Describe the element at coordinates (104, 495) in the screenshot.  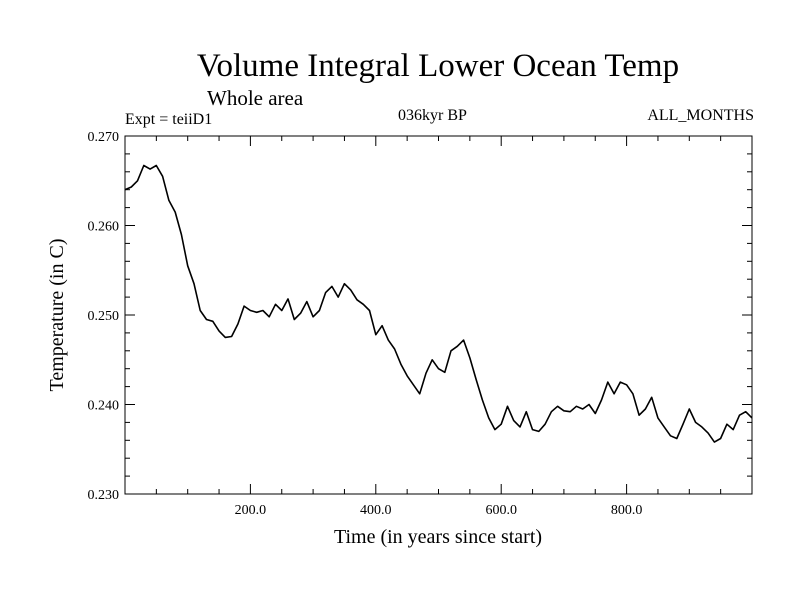
I see `y-tick-label: 0.230` at that location.